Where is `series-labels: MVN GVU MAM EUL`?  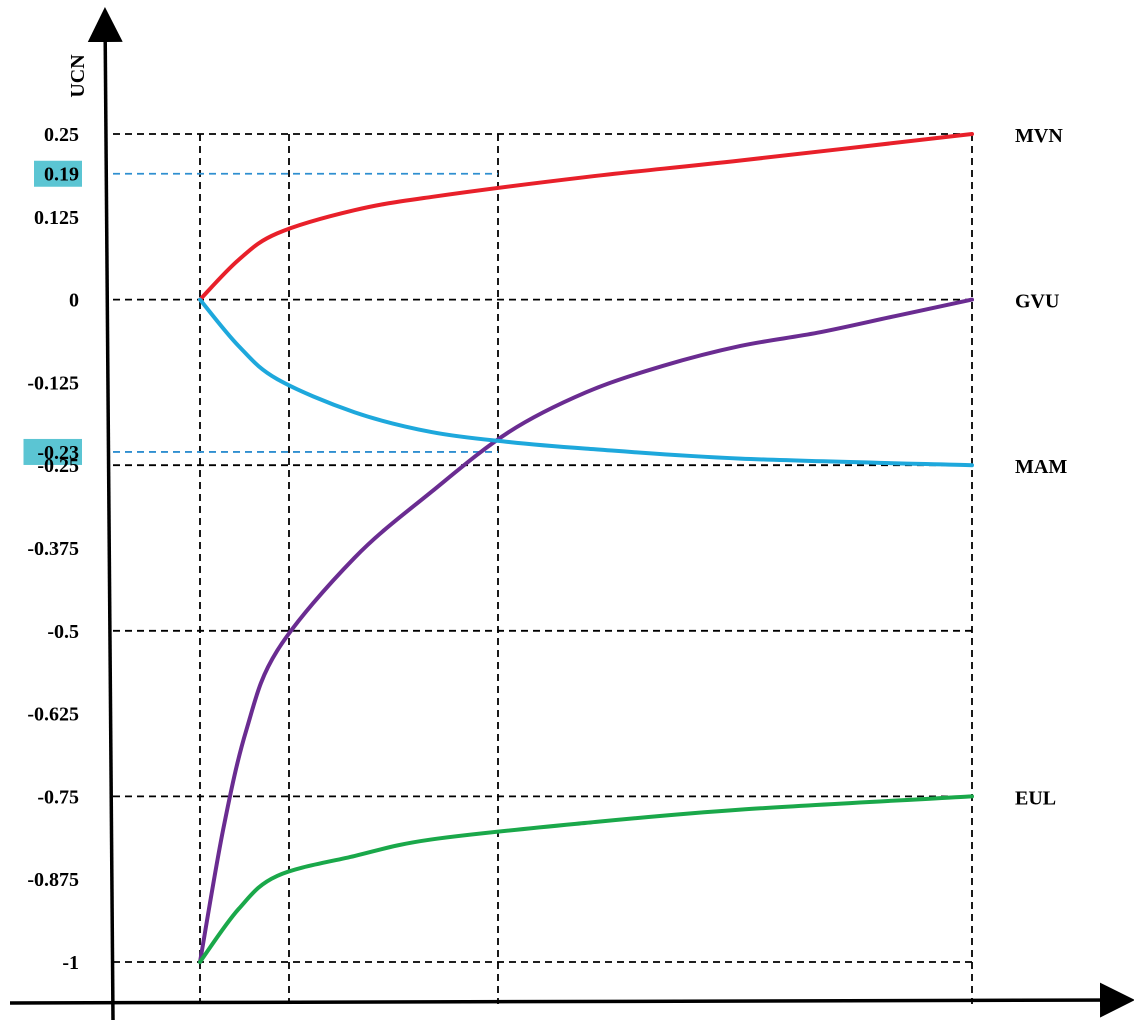 series-labels: MVN GVU MAM EUL is located at coordinates (1041, 467).